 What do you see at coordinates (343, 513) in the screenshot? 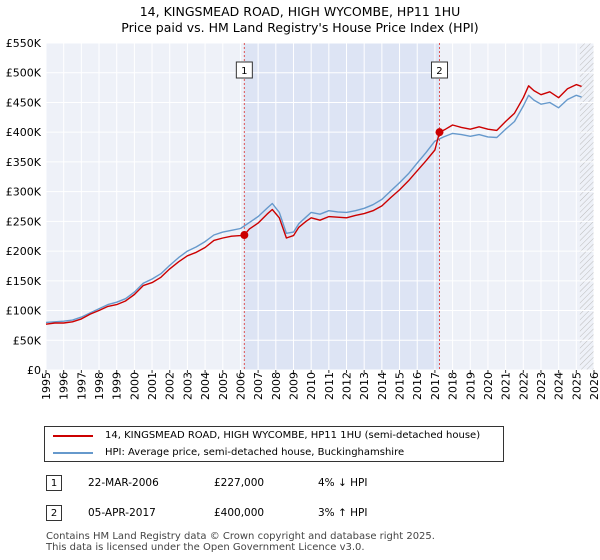
I see `transaction-hpi-diff: 3% ↑ HPI` at bounding box center [343, 513].